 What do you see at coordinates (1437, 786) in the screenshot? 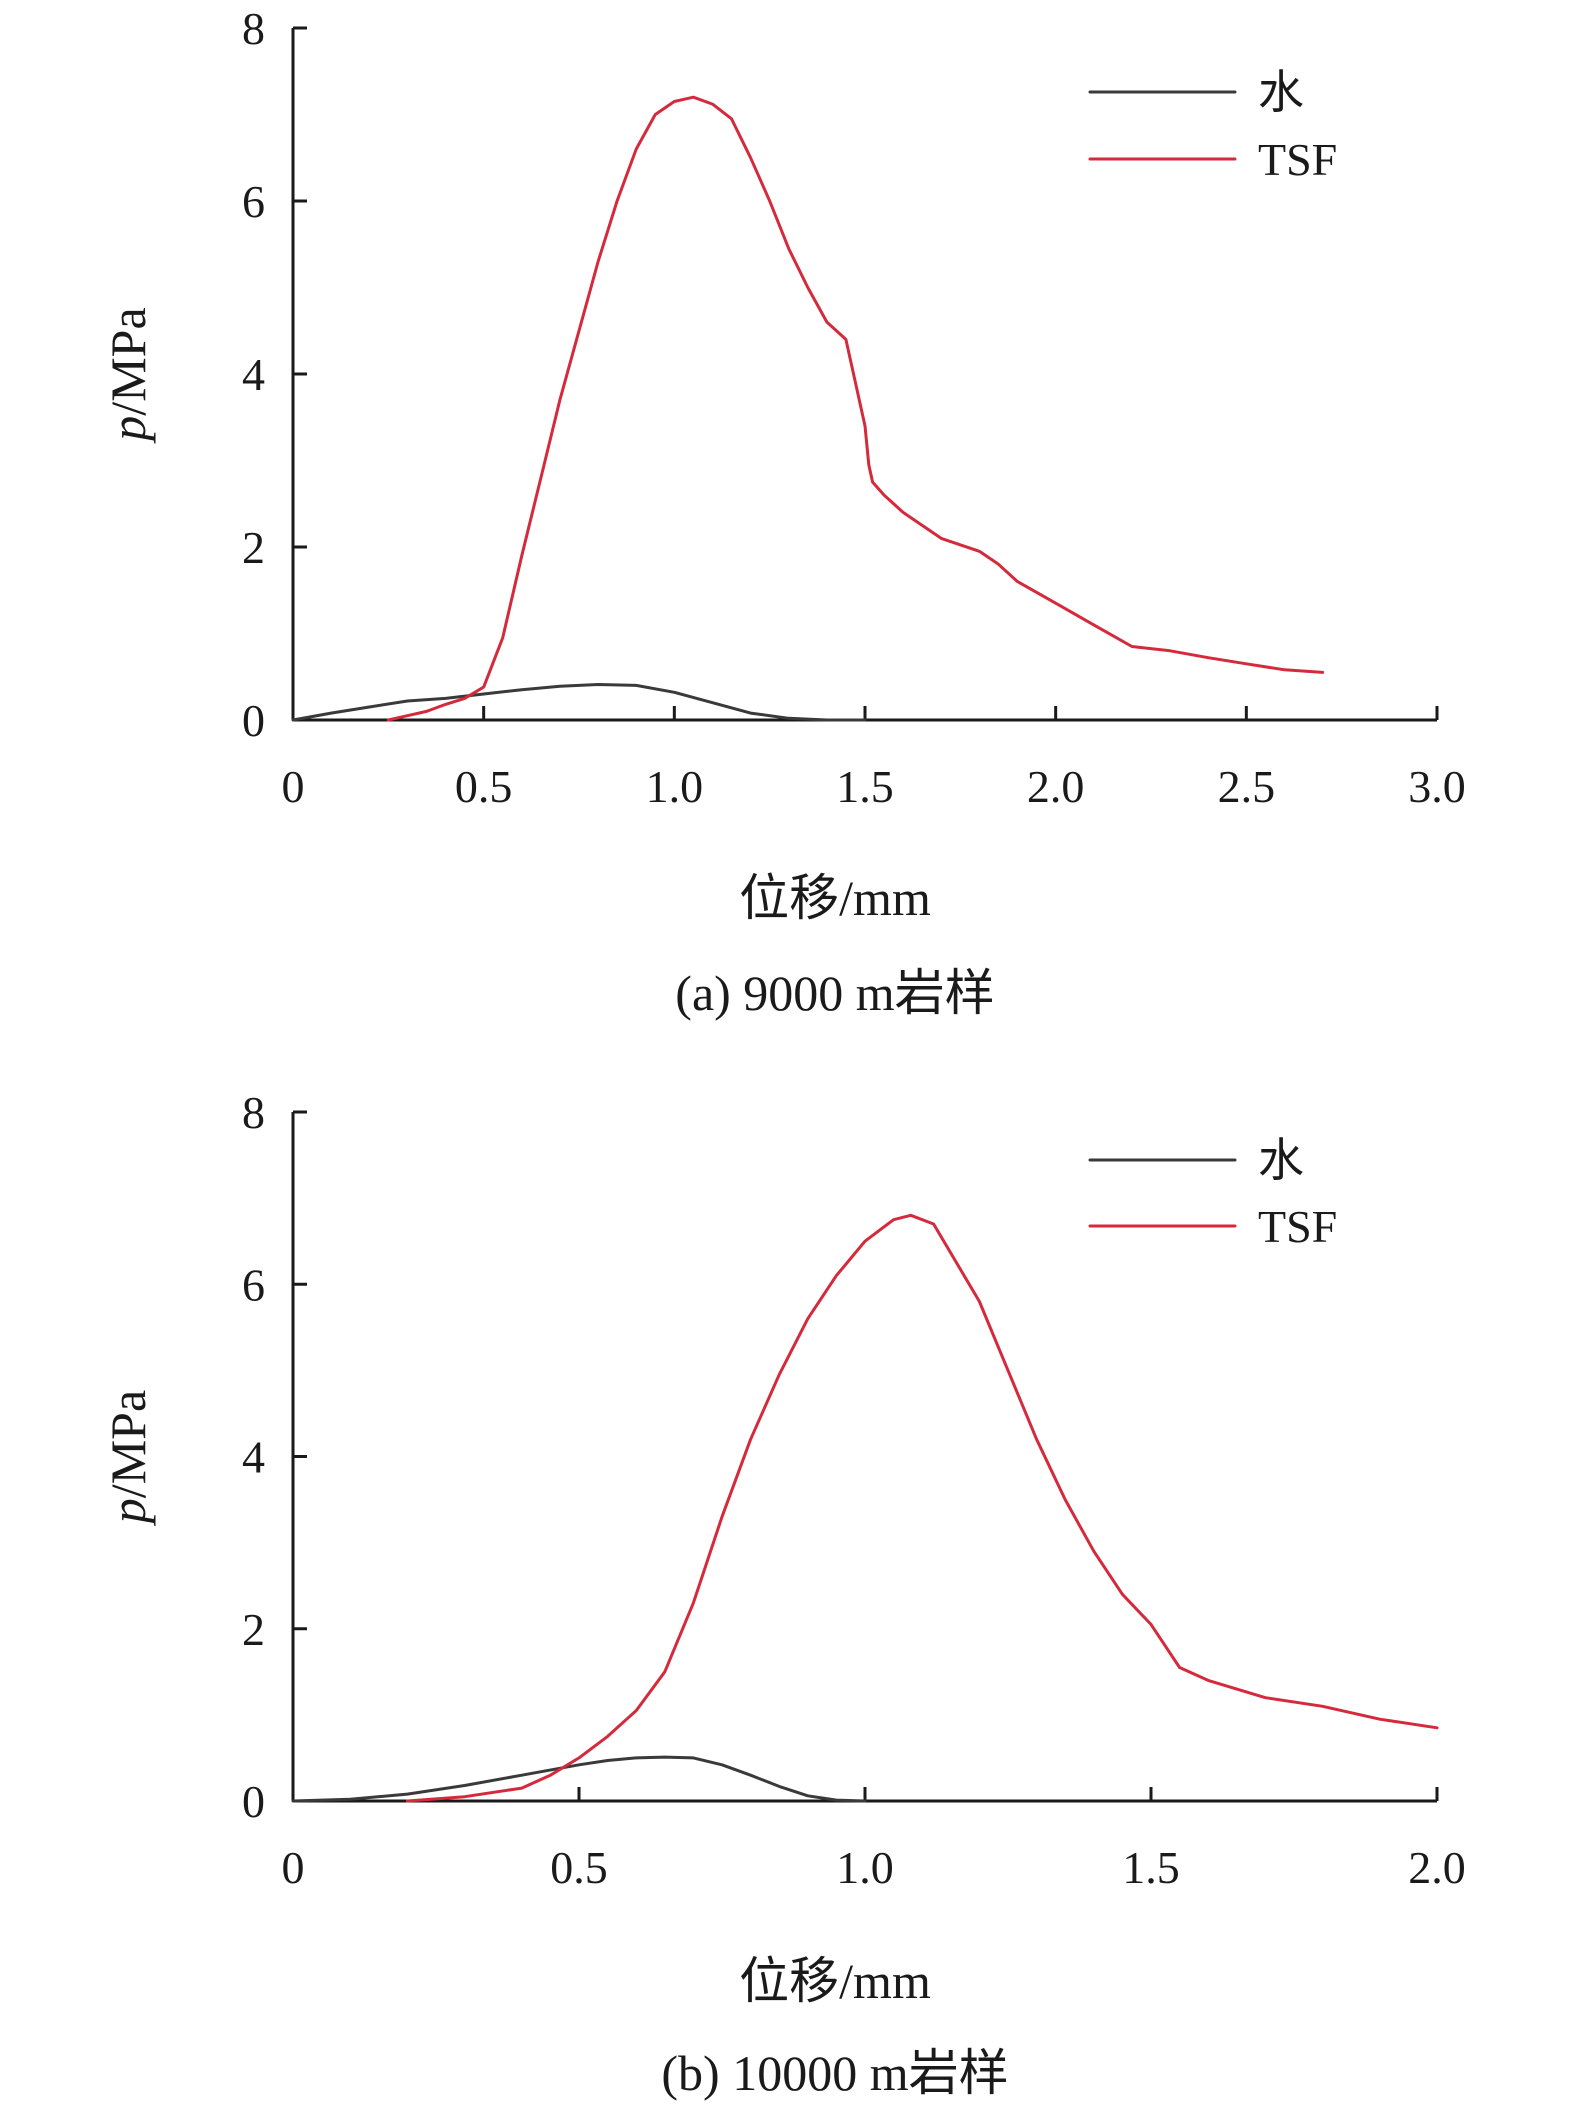
I see `x-tick-label: 3.0` at bounding box center [1437, 786].